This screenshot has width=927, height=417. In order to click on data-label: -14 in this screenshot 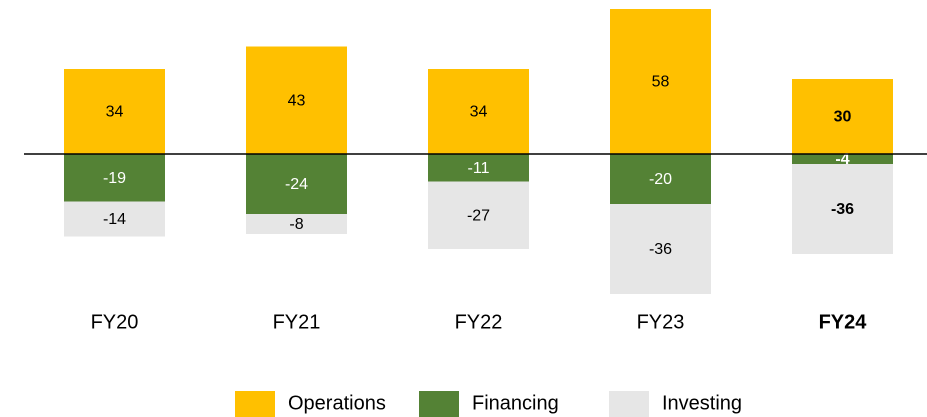, I will do `click(114, 219)`.